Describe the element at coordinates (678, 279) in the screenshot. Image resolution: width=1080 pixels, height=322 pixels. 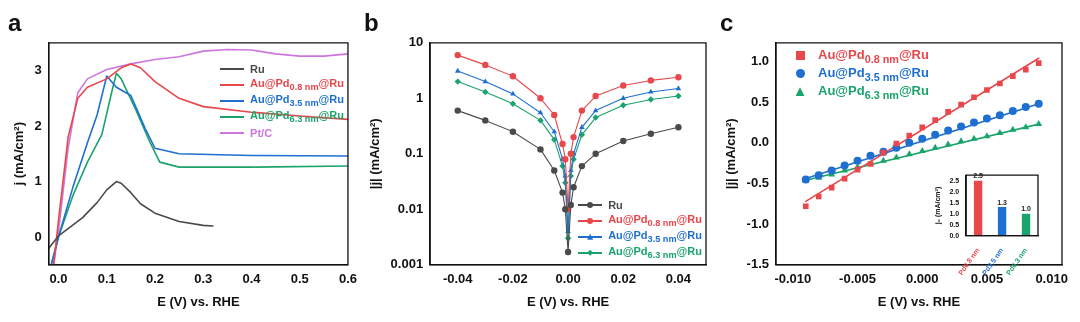
I see `x-tick-label: 0.04` at that location.